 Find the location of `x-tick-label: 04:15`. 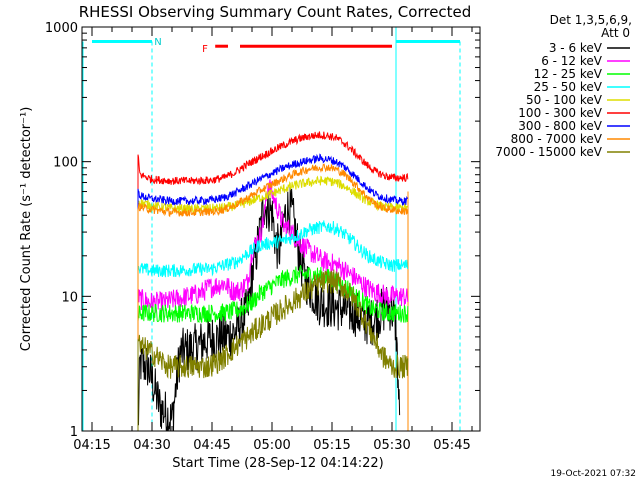

x-tick-label: 04:15 is located at coordinates (91, 445).